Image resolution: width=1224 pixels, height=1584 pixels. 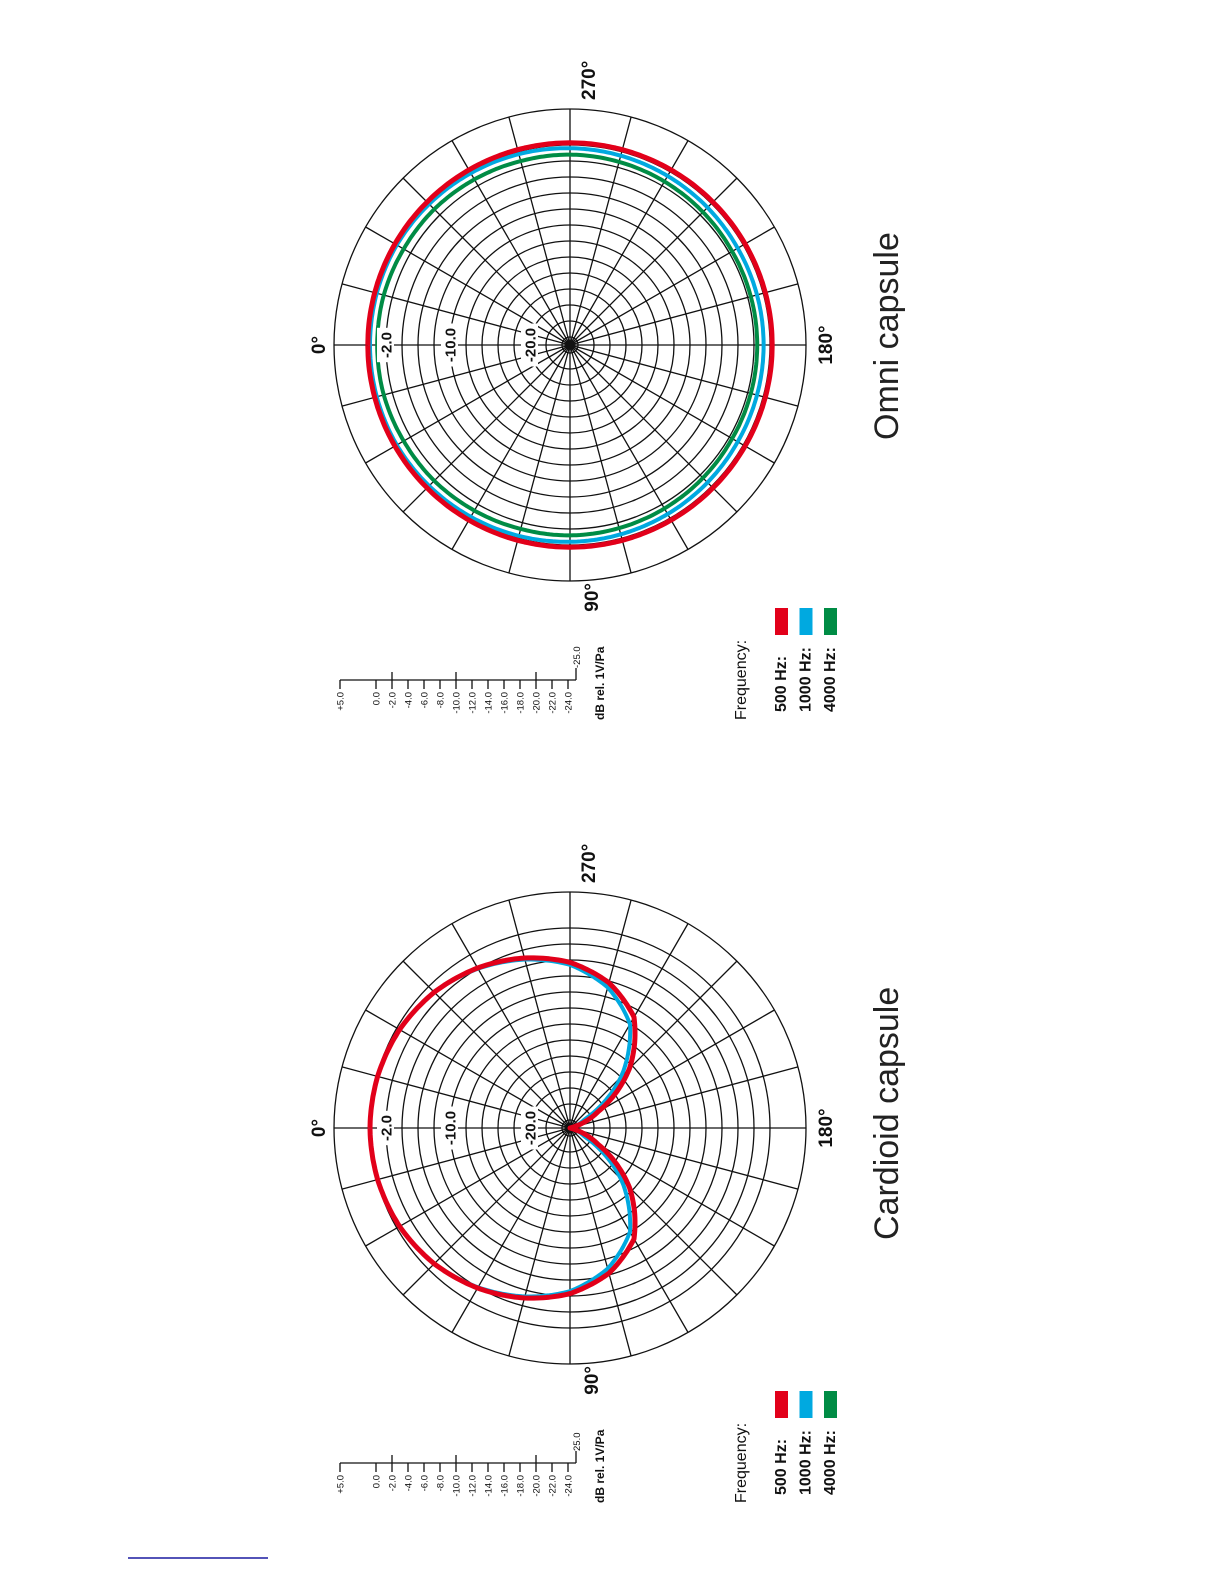 I want to click on chart-title: Cardioid capsule, so click(x=887, y=1113).